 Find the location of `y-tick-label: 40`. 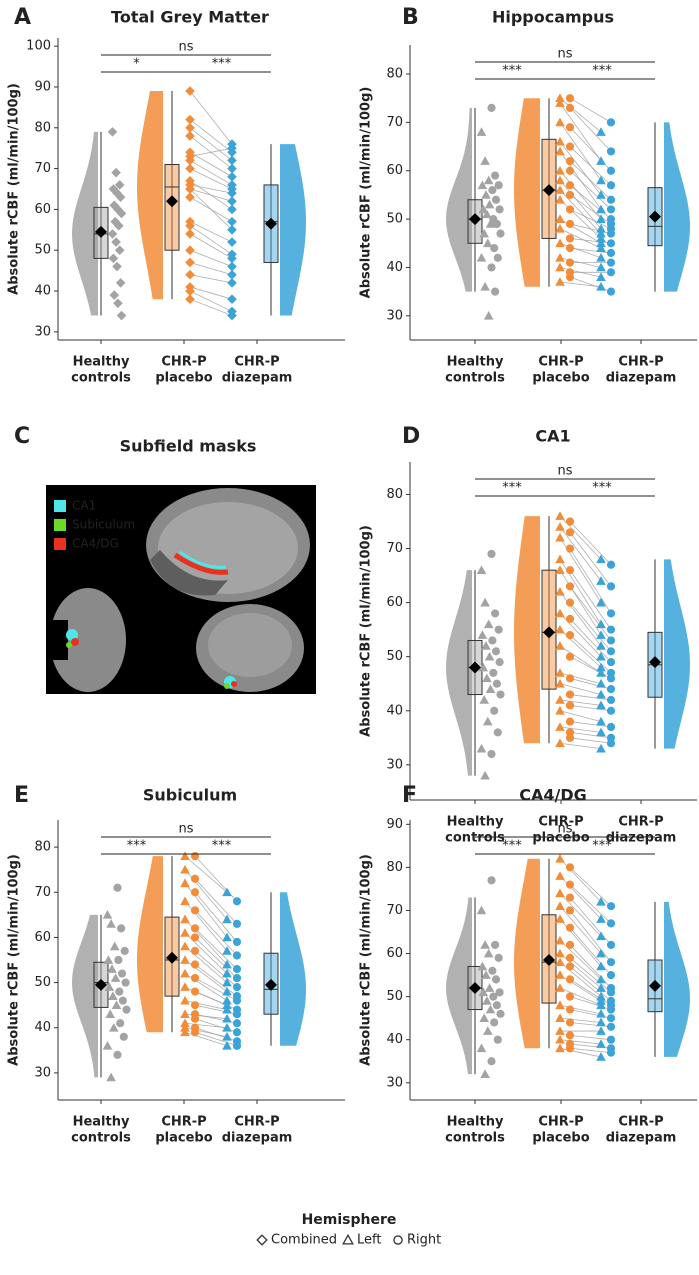

y-tick-label: 40 is located at coordinates (42, 291).